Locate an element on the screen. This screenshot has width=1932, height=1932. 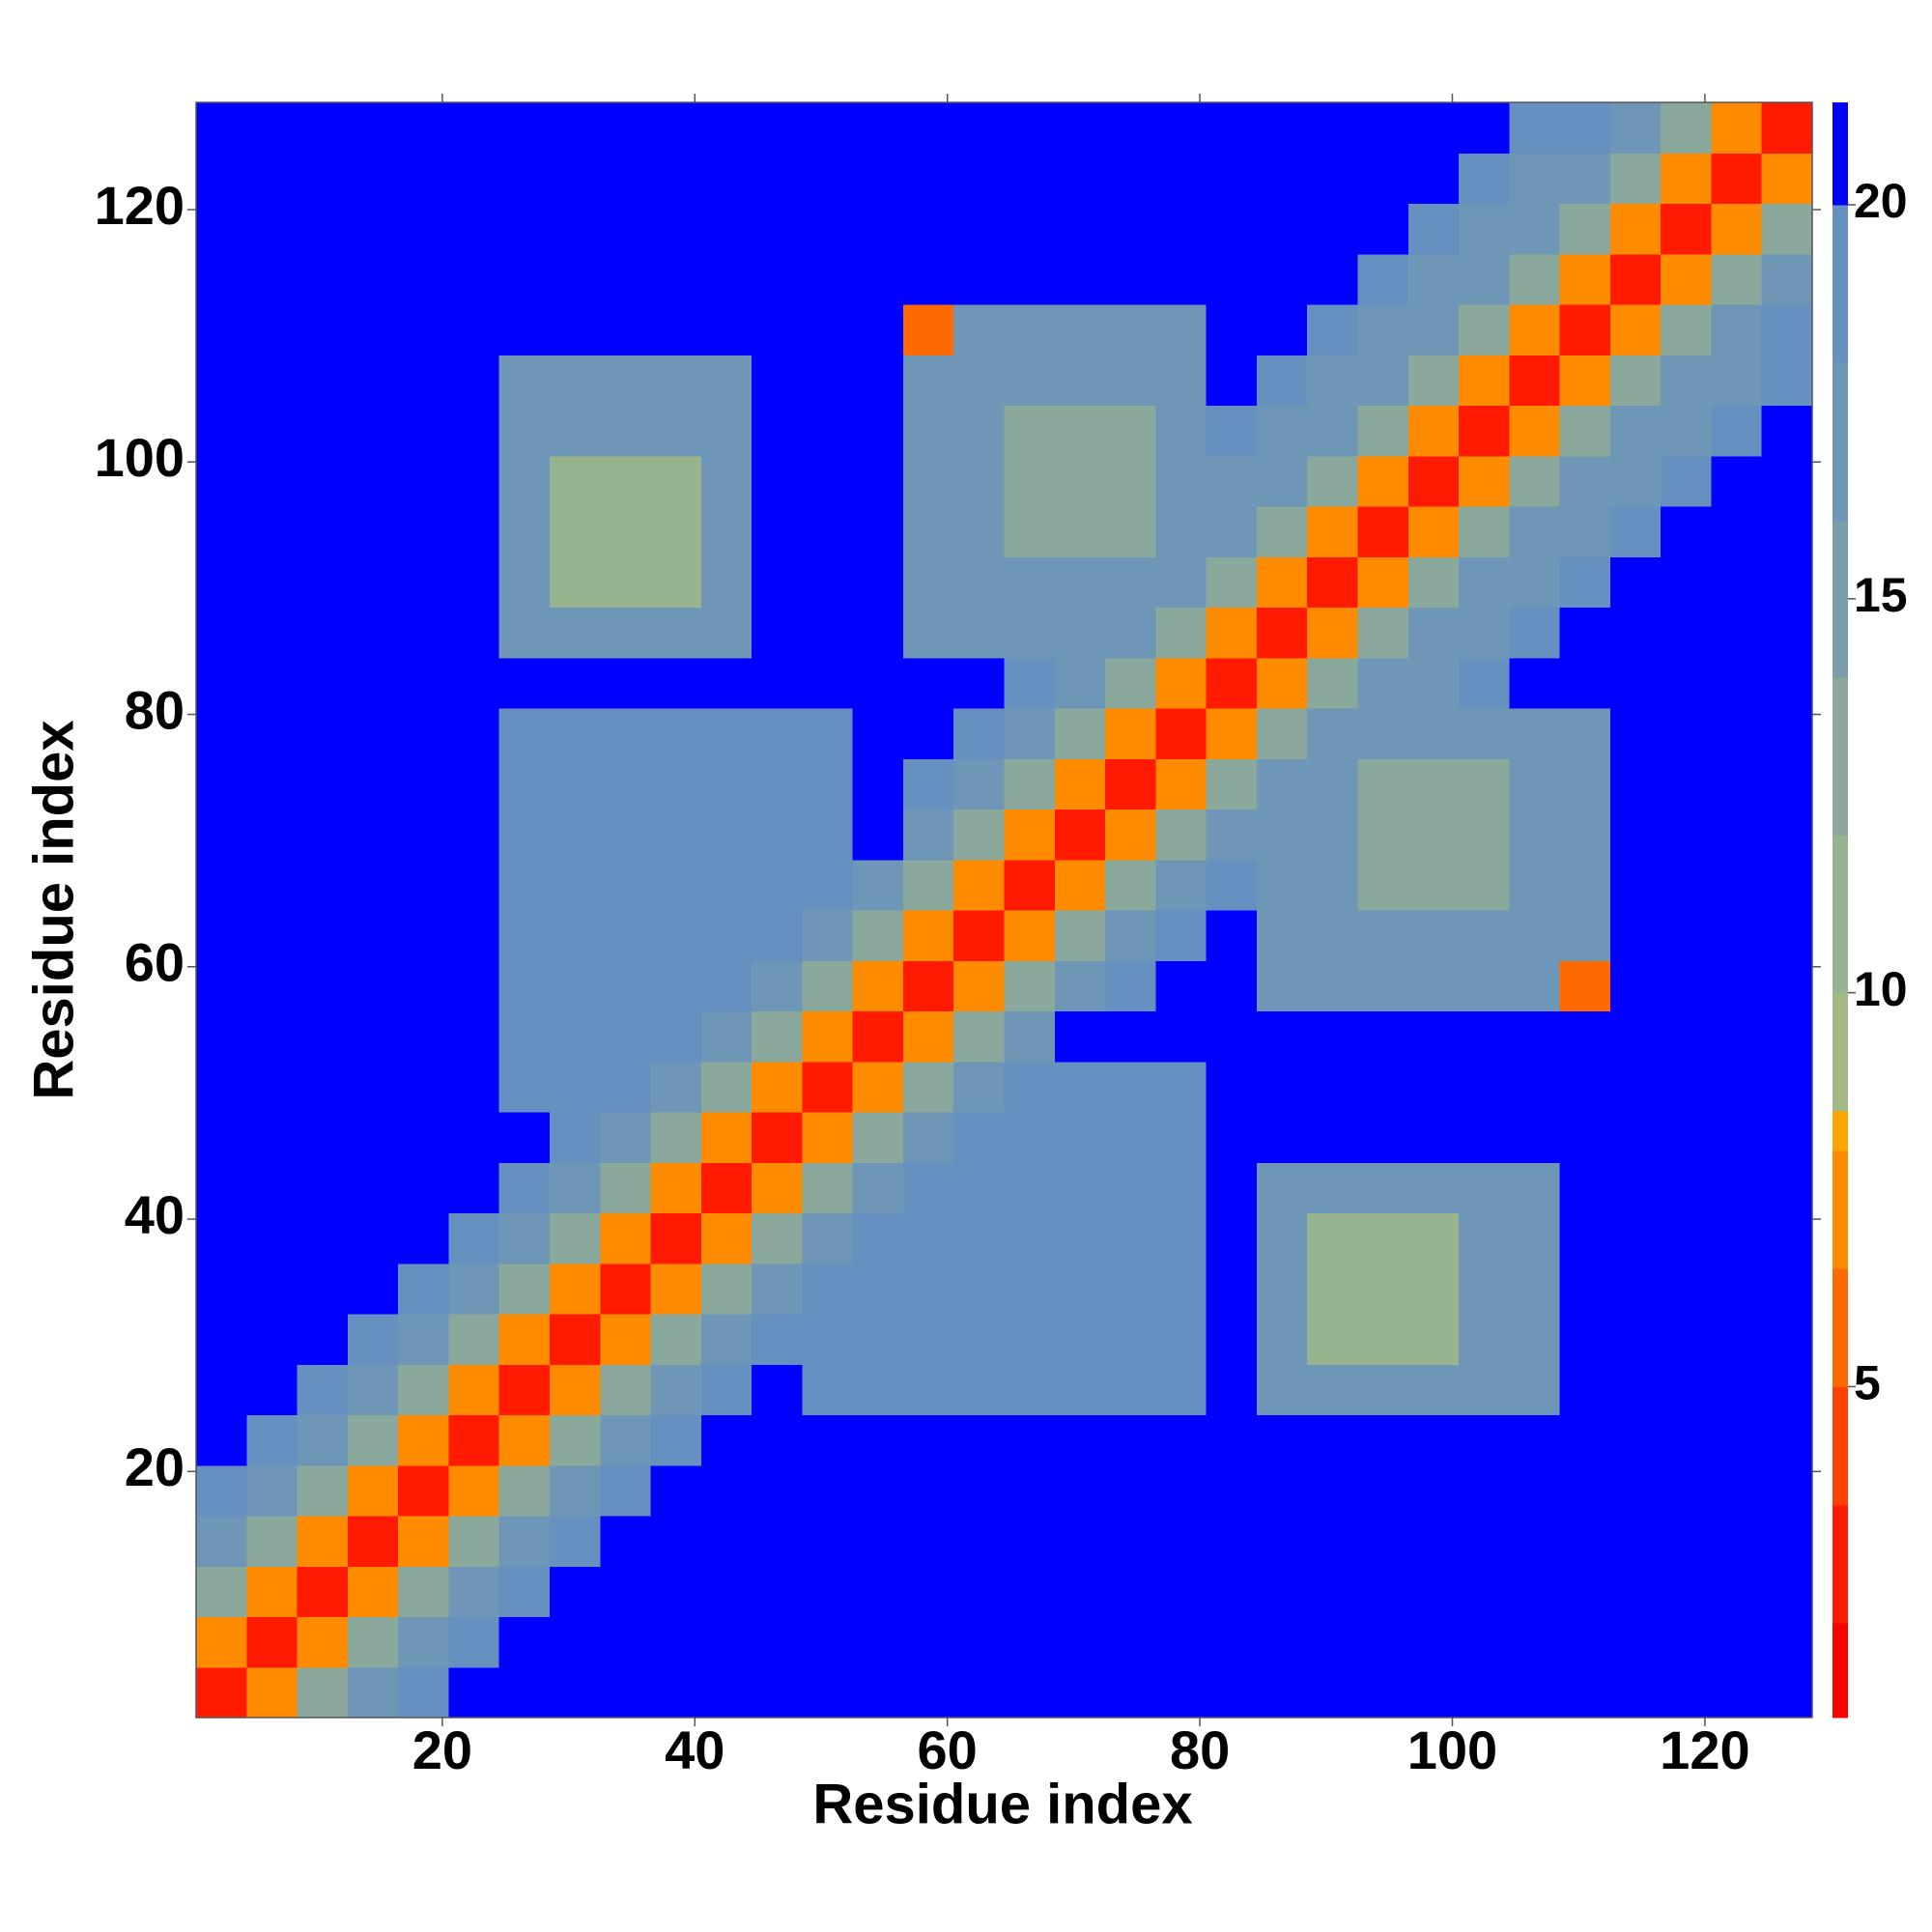
x-tick-label: 40 is located at coordinates (694, 1749).